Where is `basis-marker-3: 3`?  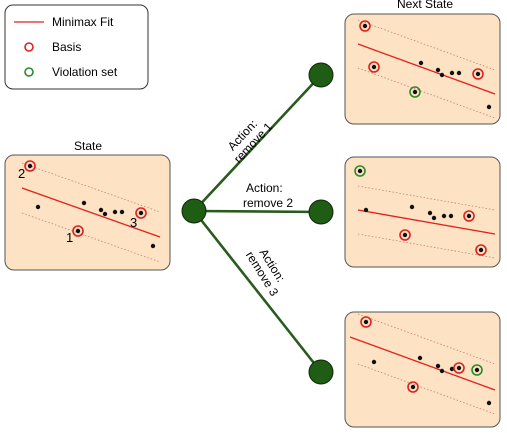 basis-marker-3: 3 is located at coordinates (133, 222).